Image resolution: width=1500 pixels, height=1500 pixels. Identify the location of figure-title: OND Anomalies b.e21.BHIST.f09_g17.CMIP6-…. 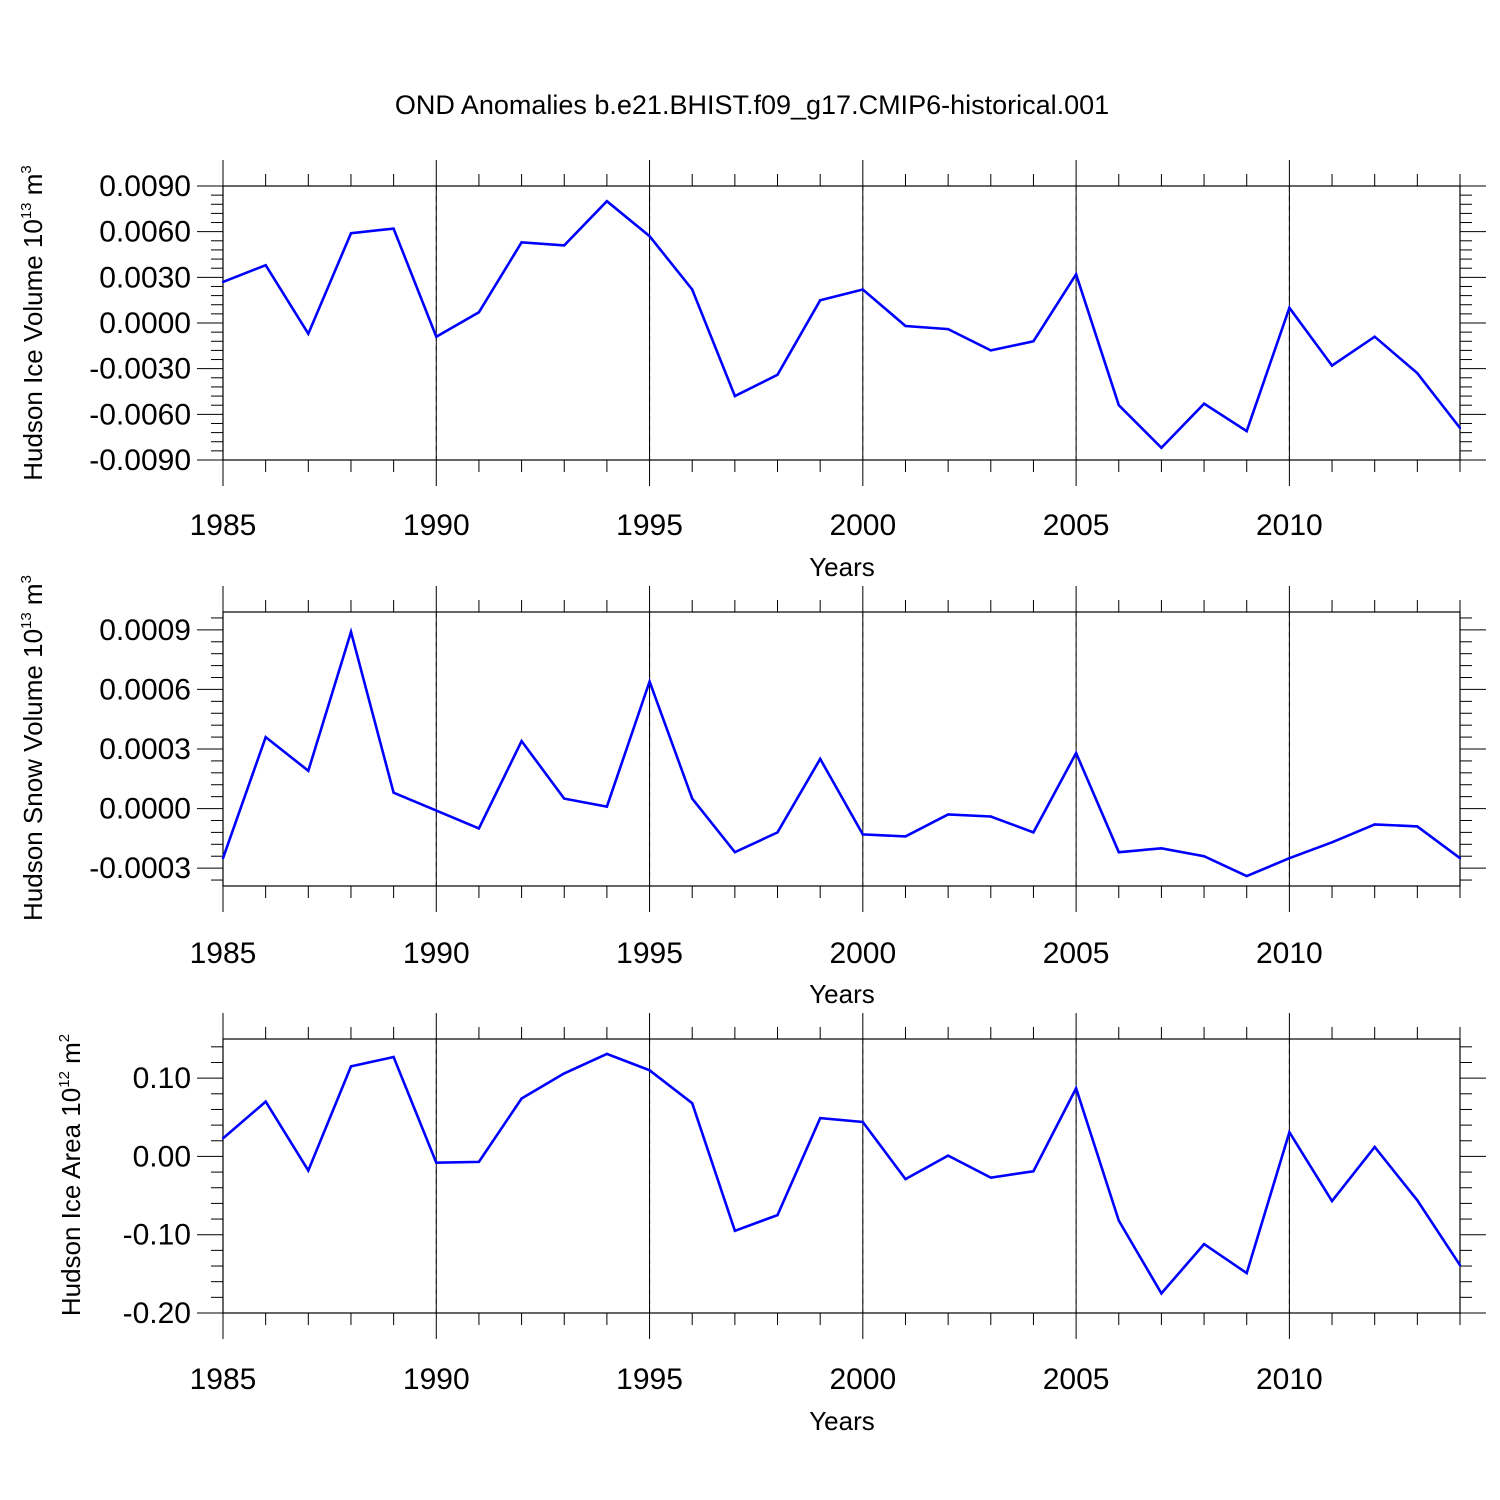
(752, 105).